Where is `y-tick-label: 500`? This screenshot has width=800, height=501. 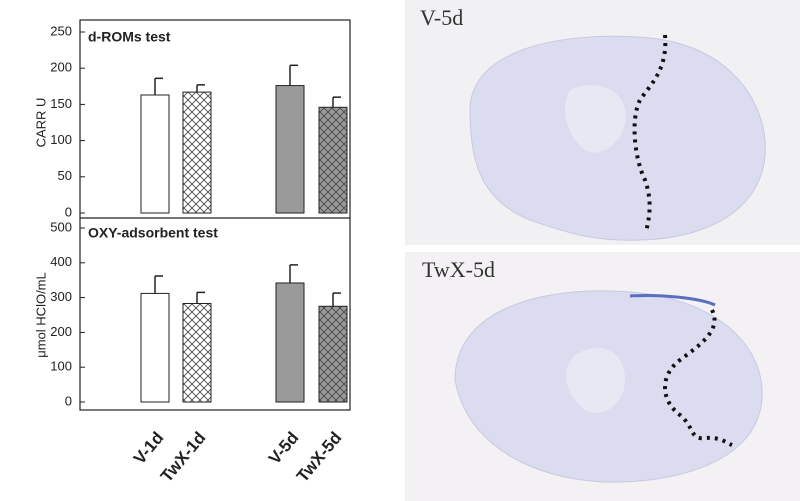
y-tick-label: 500 is located at coordinates (61, 226).